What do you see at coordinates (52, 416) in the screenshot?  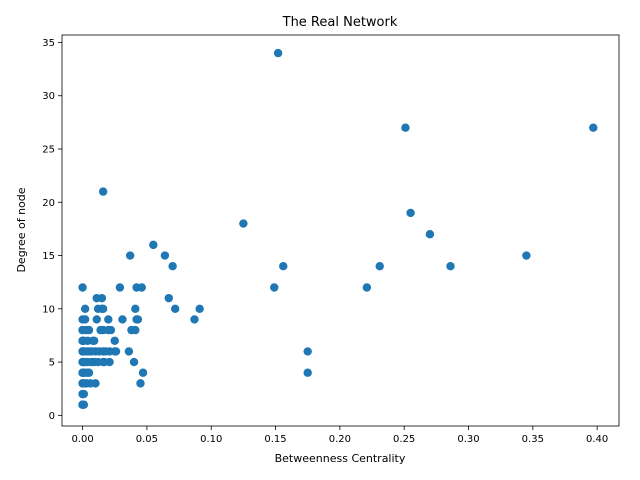 I see `y-tick-label: 0` at bounding box center [52, 416].